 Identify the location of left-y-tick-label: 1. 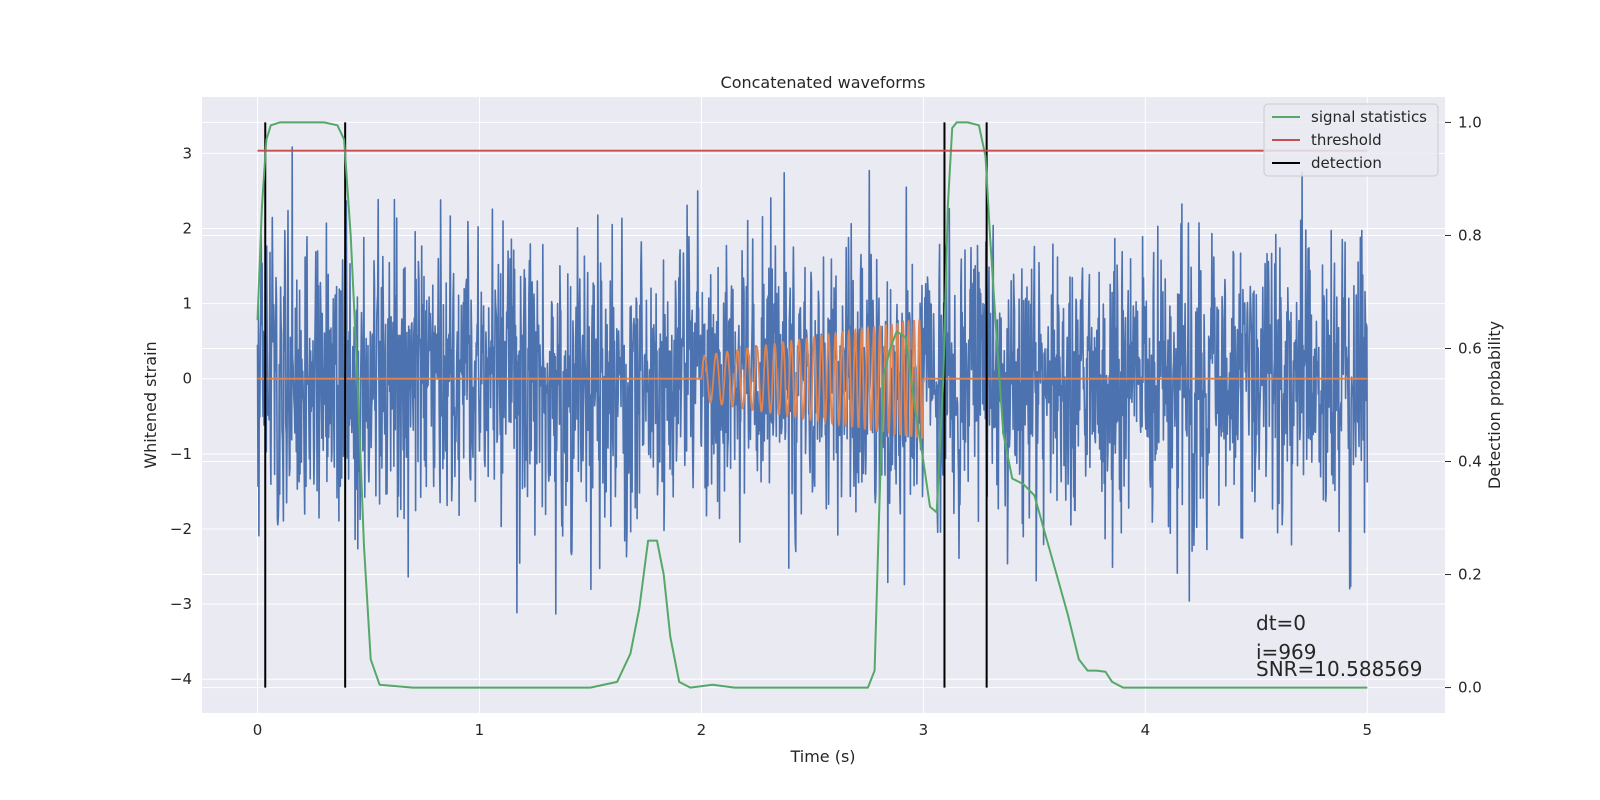
(187, 304).